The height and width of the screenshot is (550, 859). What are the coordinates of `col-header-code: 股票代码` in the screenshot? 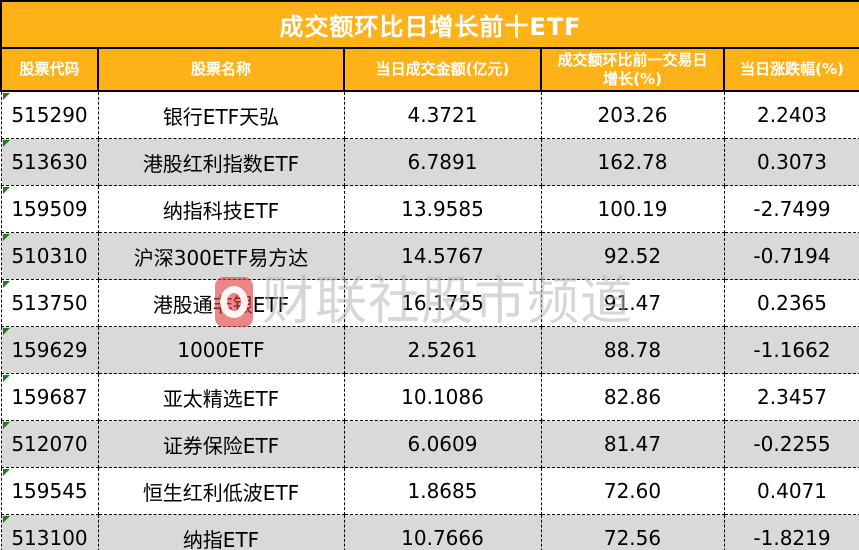 It's located at (49, 69).